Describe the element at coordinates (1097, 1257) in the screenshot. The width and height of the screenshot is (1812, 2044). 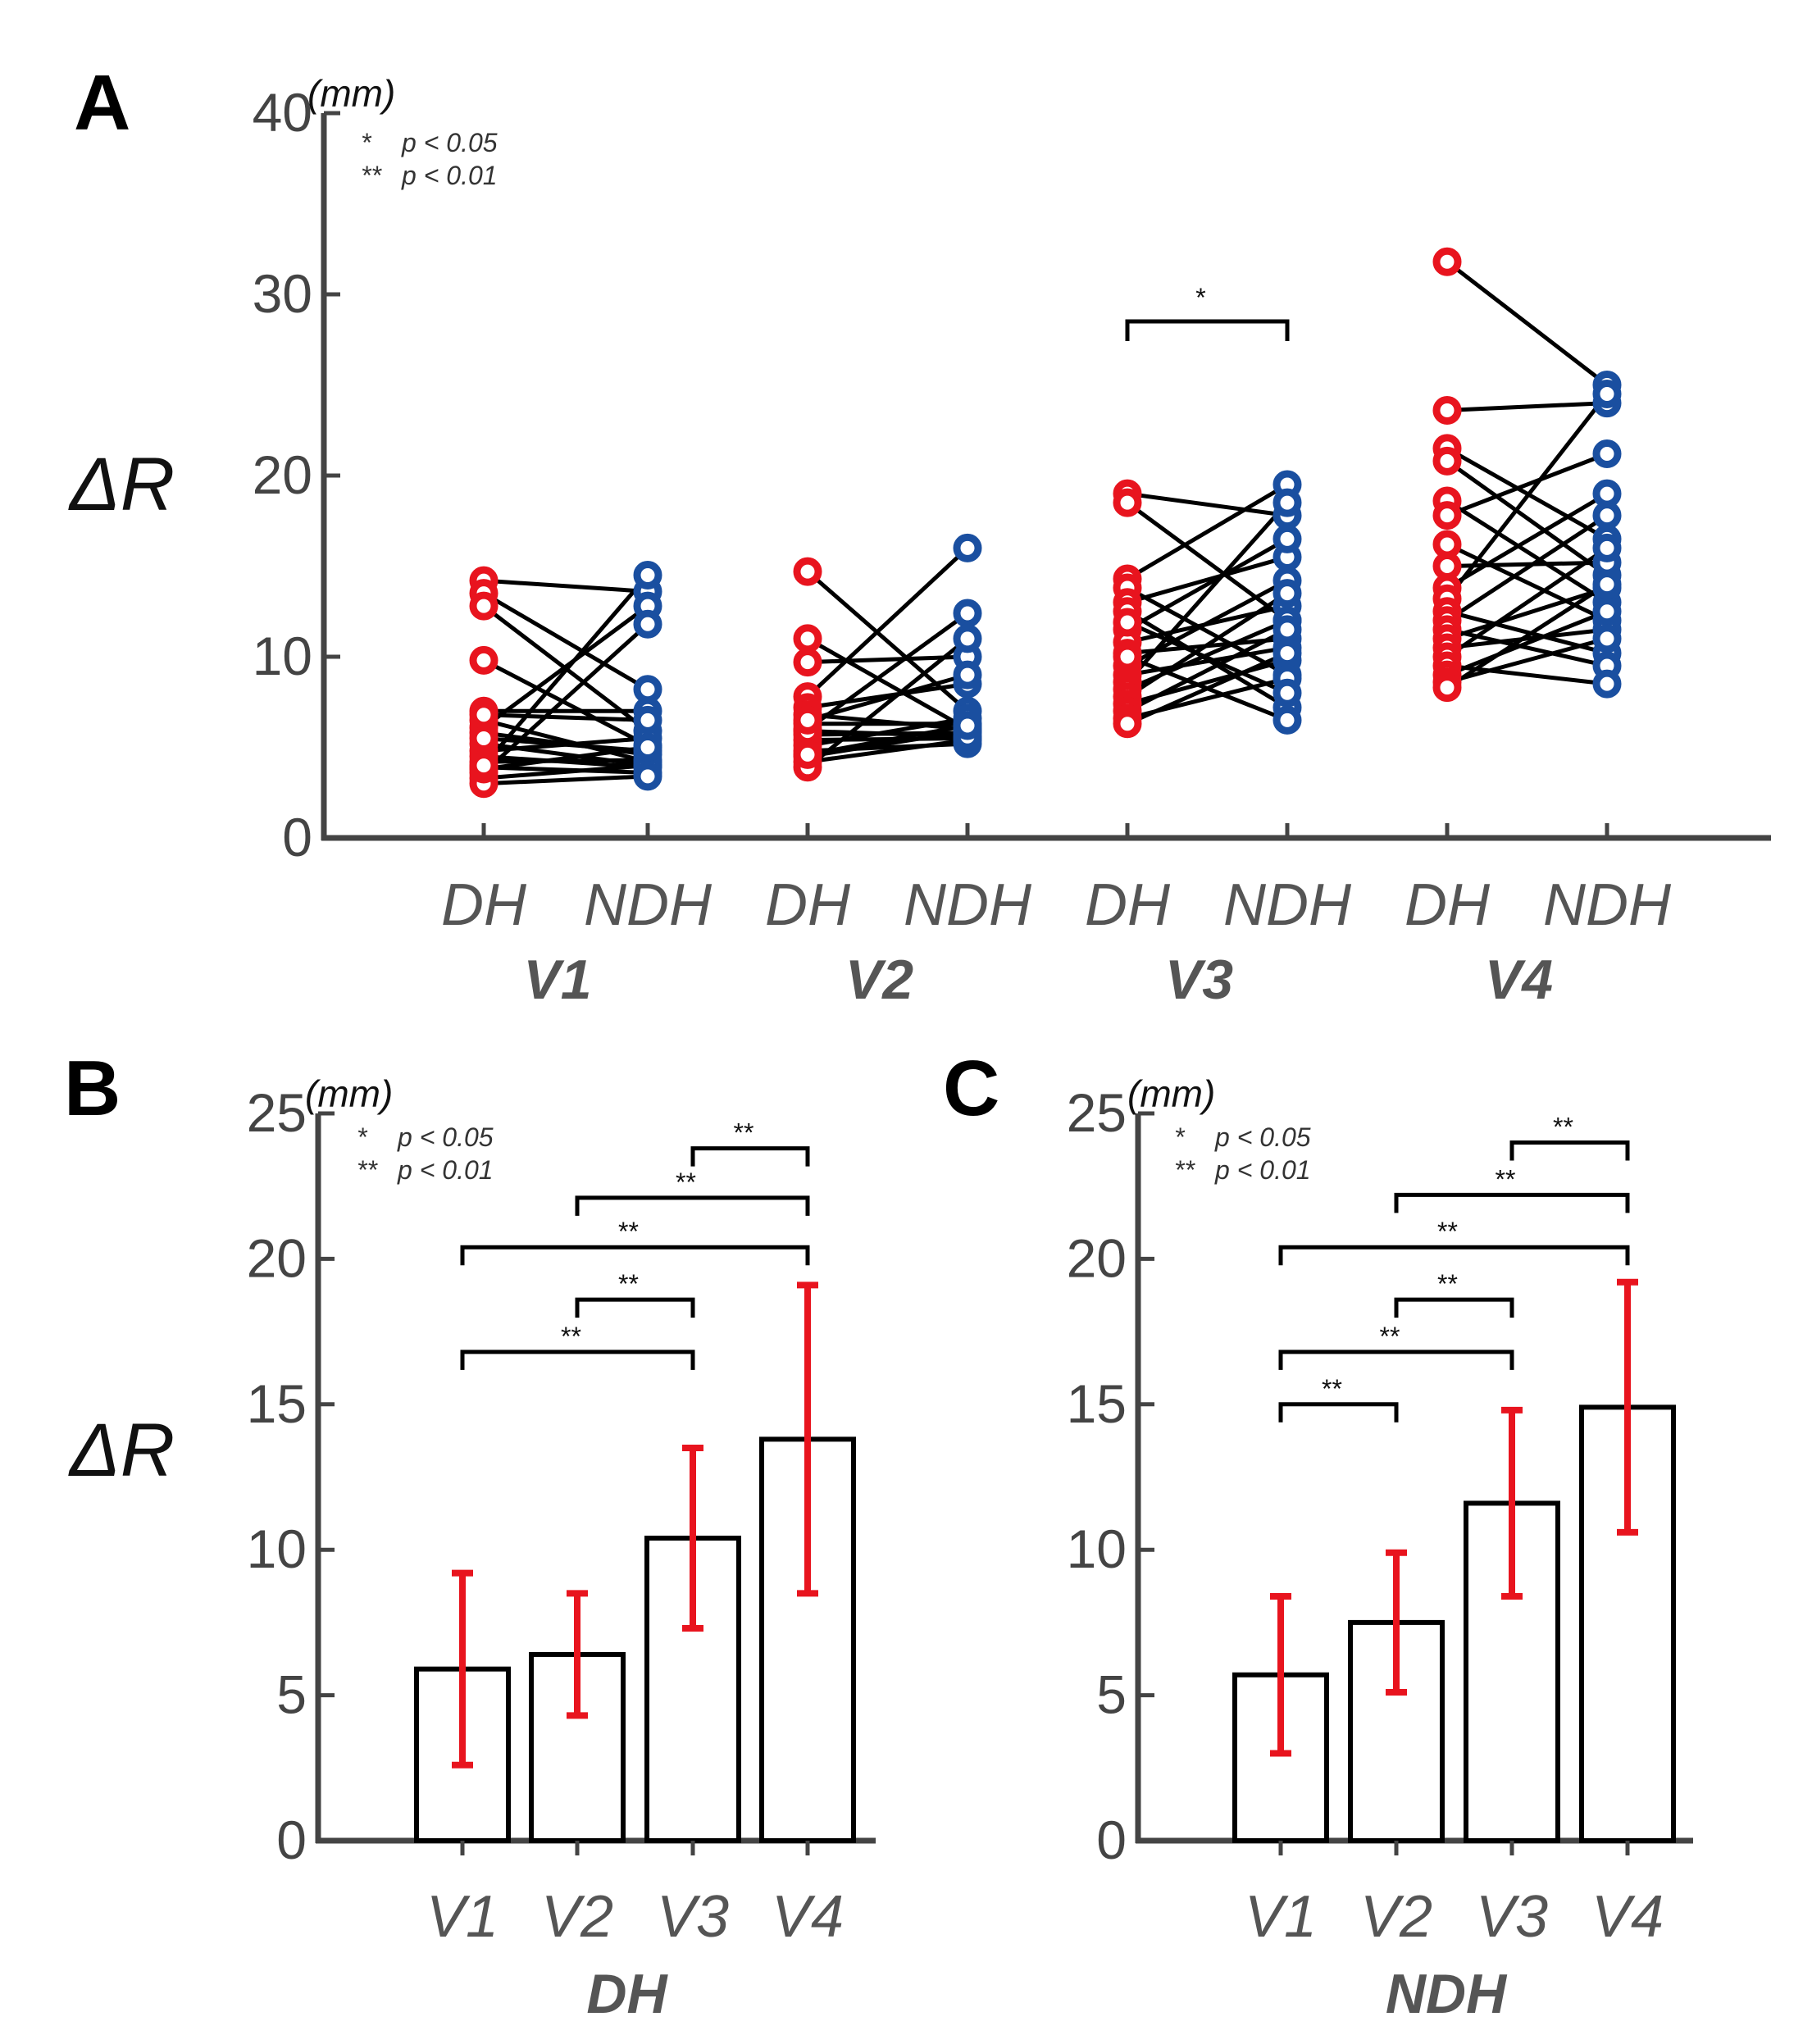
I see `y-tick-label: 20` at that location.